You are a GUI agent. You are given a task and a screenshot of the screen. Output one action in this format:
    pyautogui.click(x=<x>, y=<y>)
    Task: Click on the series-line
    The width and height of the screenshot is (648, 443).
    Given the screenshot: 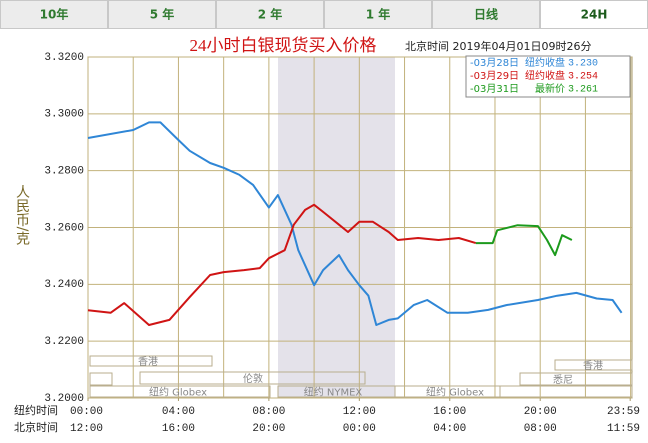 What is the action you would take?
    pyautogui.click(x=524, y=240)
    